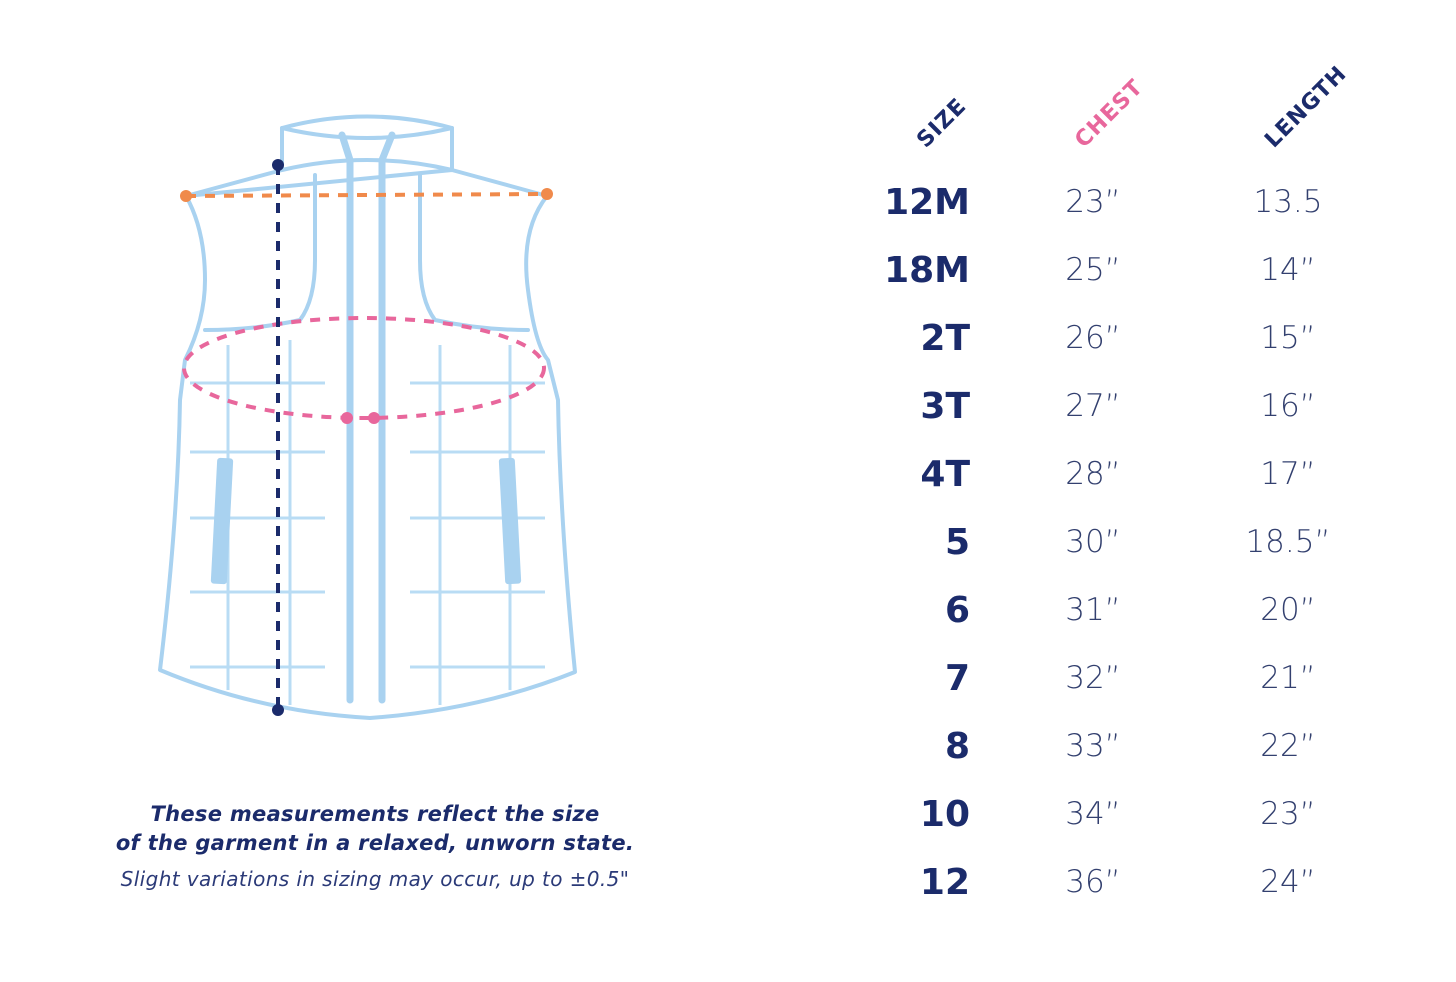 The image size is (1456, 982). Describe the element at coordinates (1288, 882) in the screenshot. I see `length-cell: 24”` at that location.